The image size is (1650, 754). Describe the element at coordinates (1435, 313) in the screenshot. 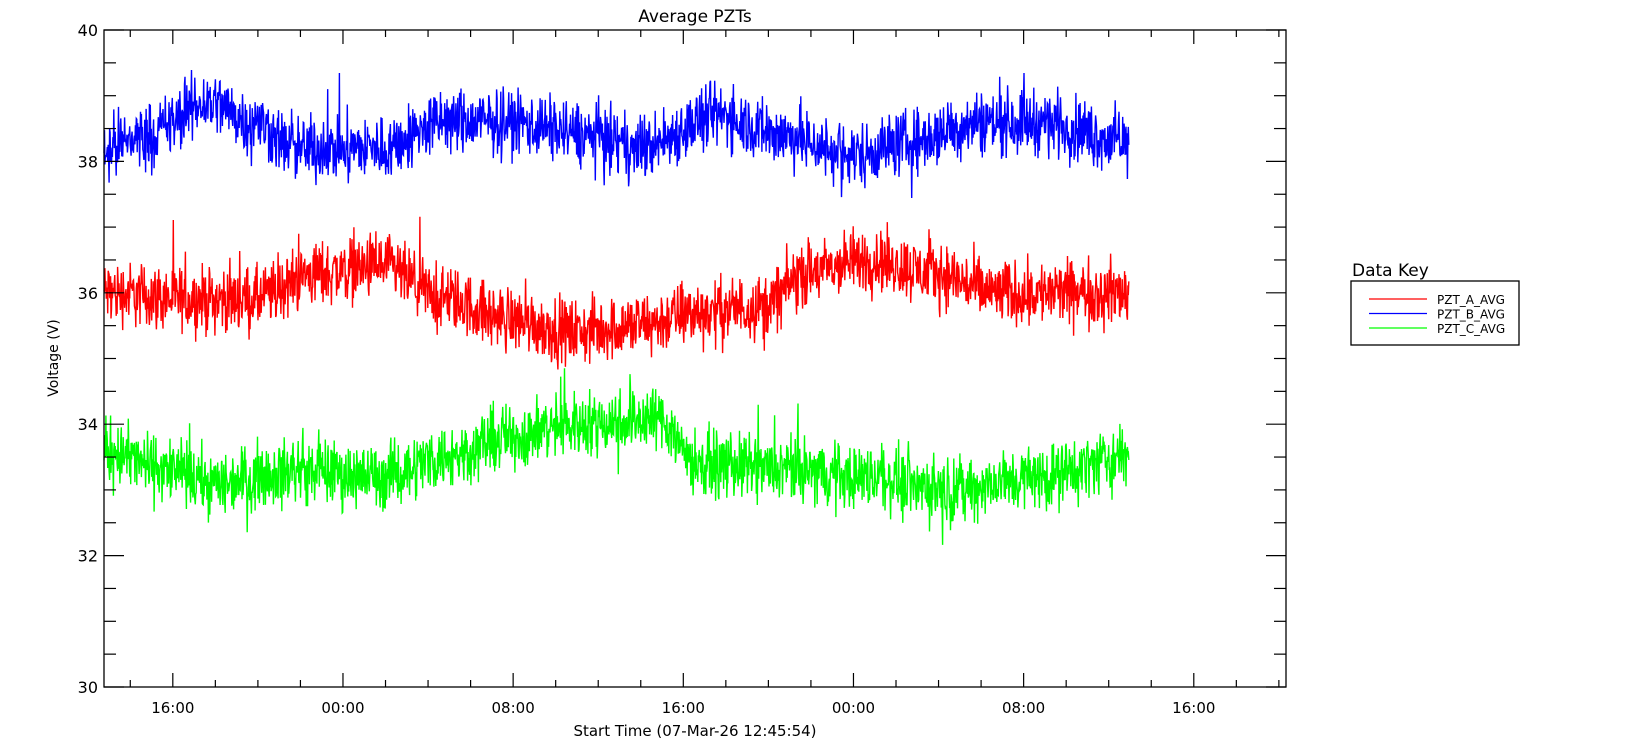

I see `legend-box` at that location.